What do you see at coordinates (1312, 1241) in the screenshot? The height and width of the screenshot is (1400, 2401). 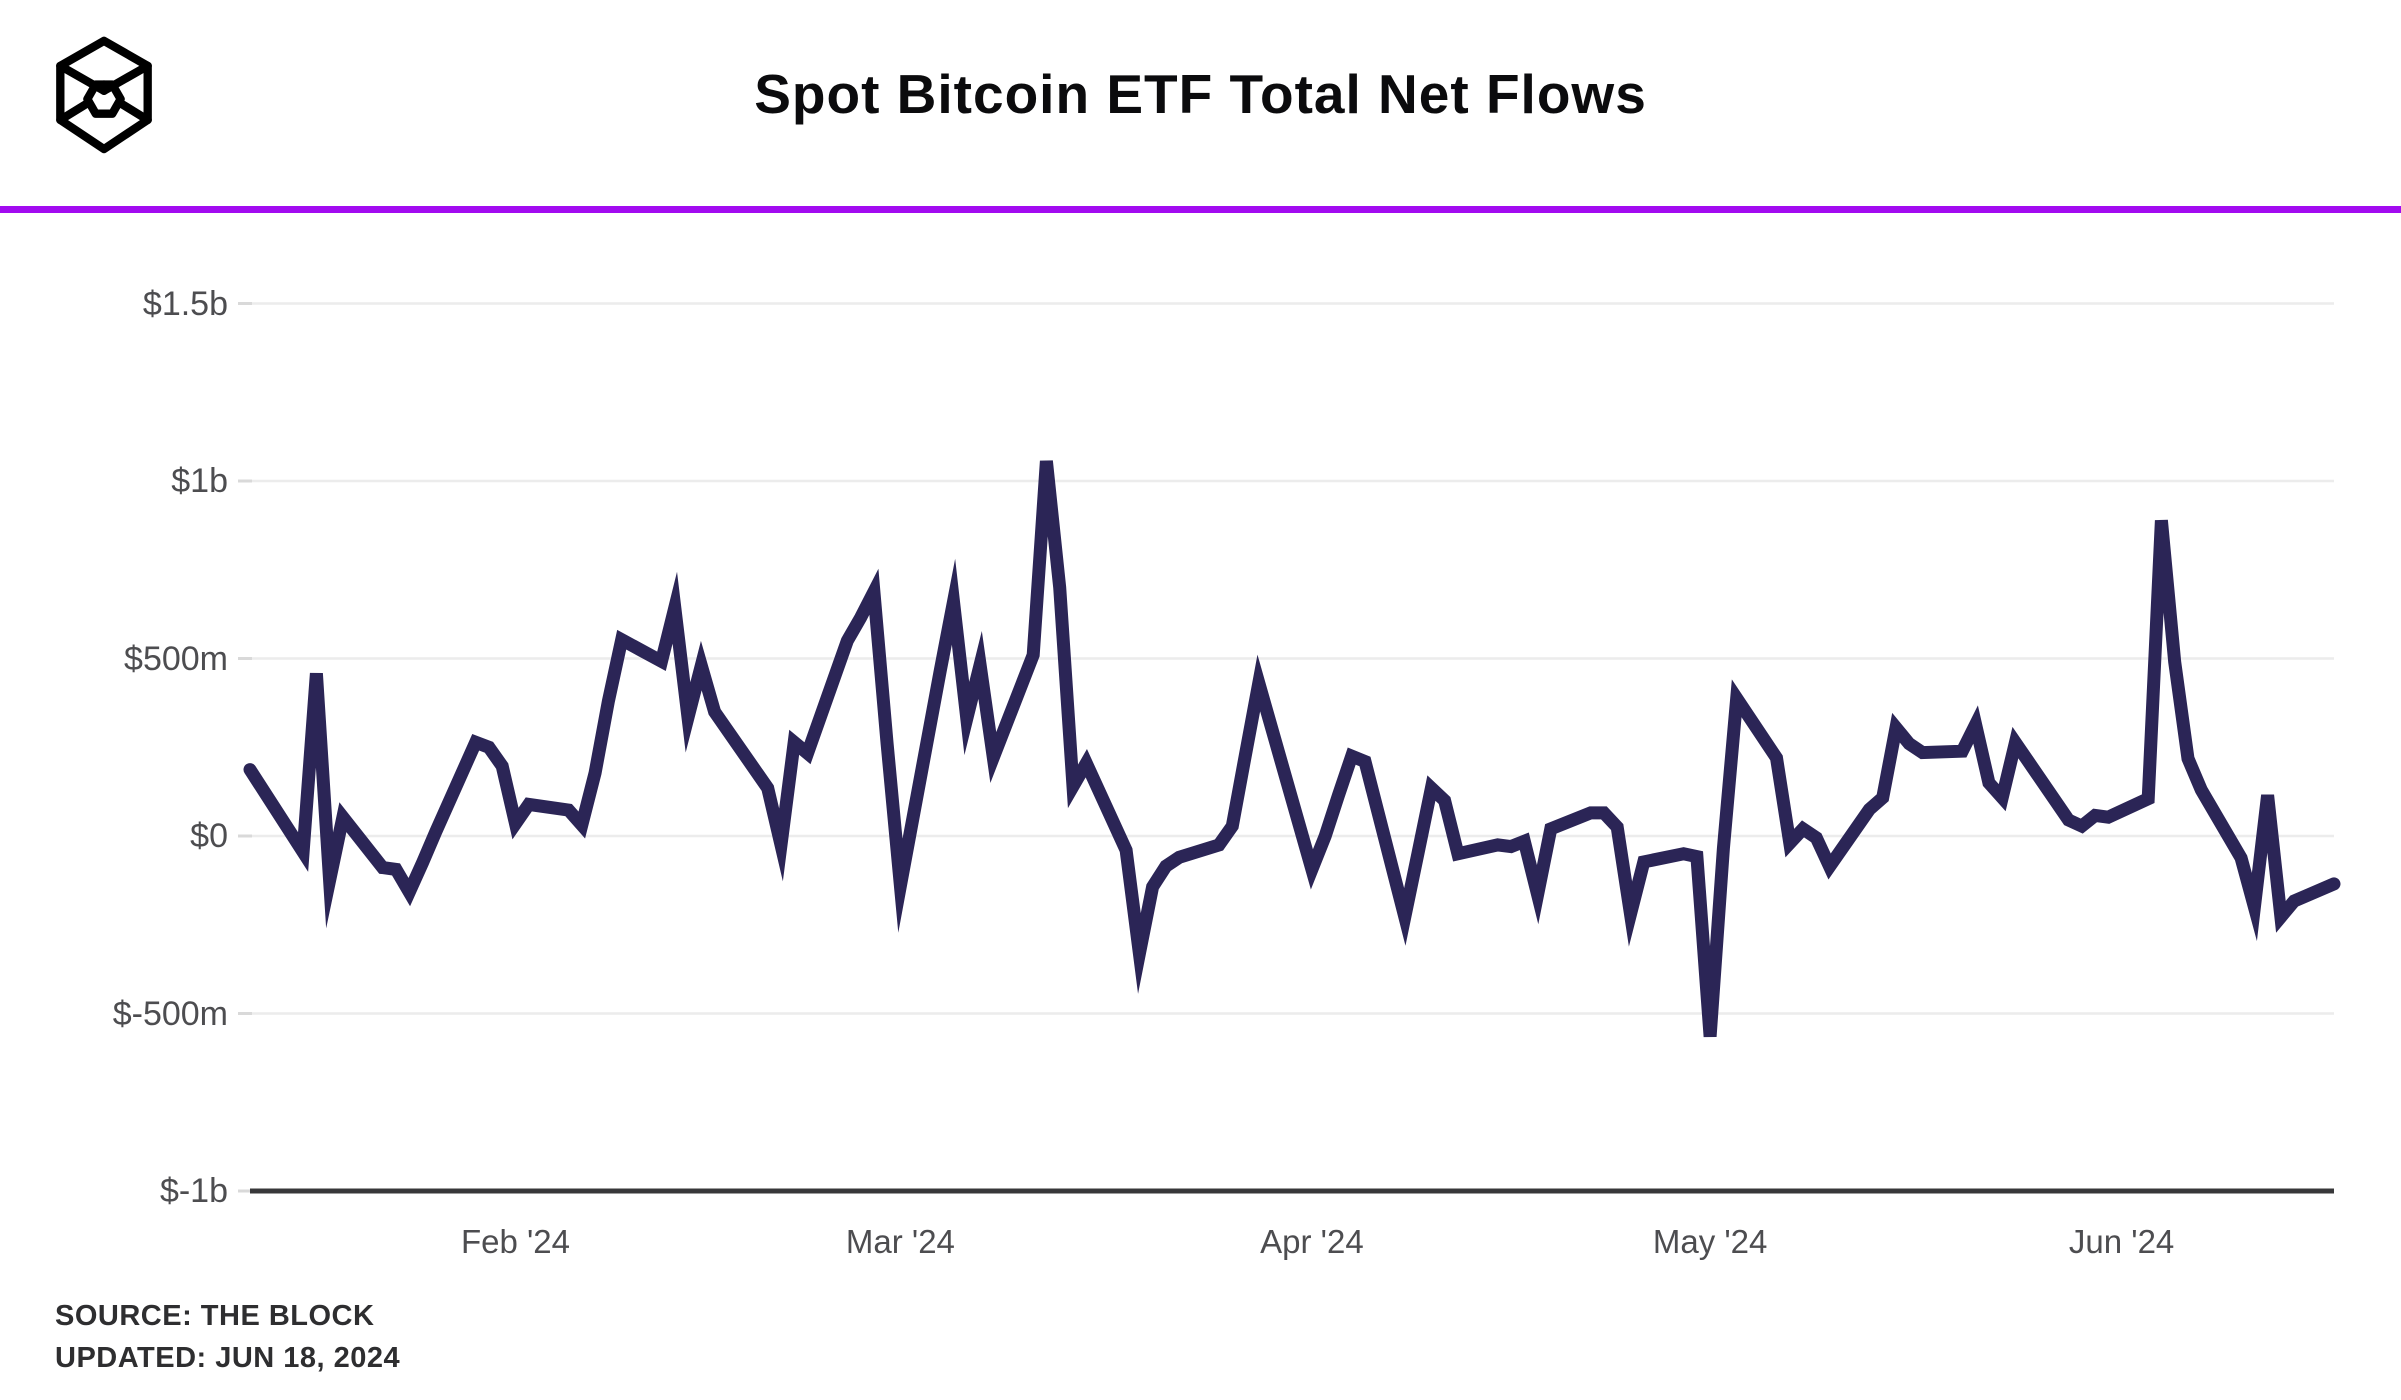 I see `x-tick-label: Apr '24` at bounding box center [1312, 1241].